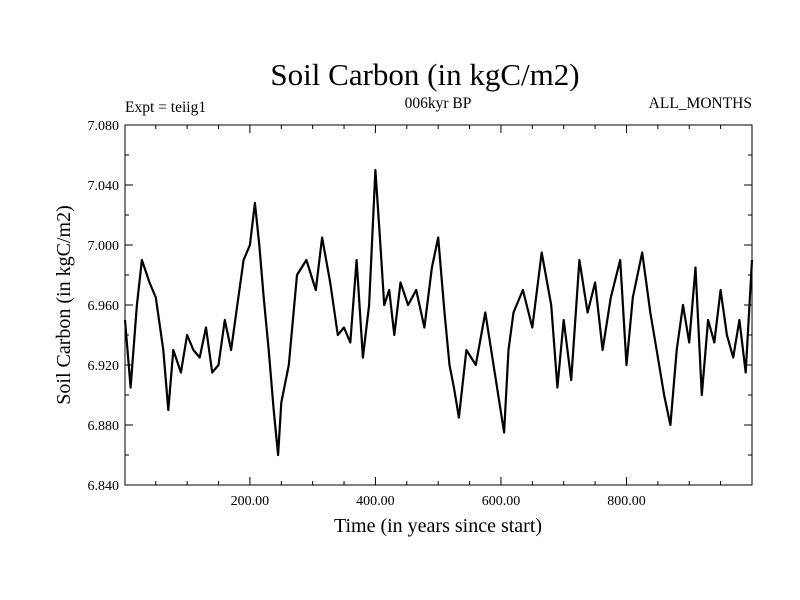  I want to click on x-tick-label: 600.00, so click(501, 501).